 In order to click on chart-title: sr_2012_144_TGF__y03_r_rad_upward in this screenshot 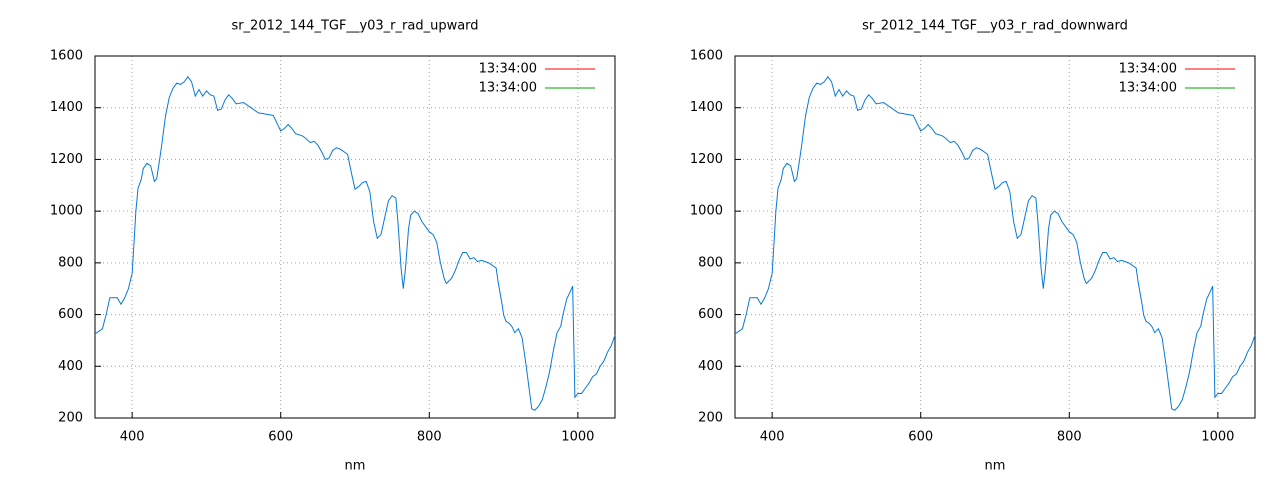, I will do `click(354, 26)`.